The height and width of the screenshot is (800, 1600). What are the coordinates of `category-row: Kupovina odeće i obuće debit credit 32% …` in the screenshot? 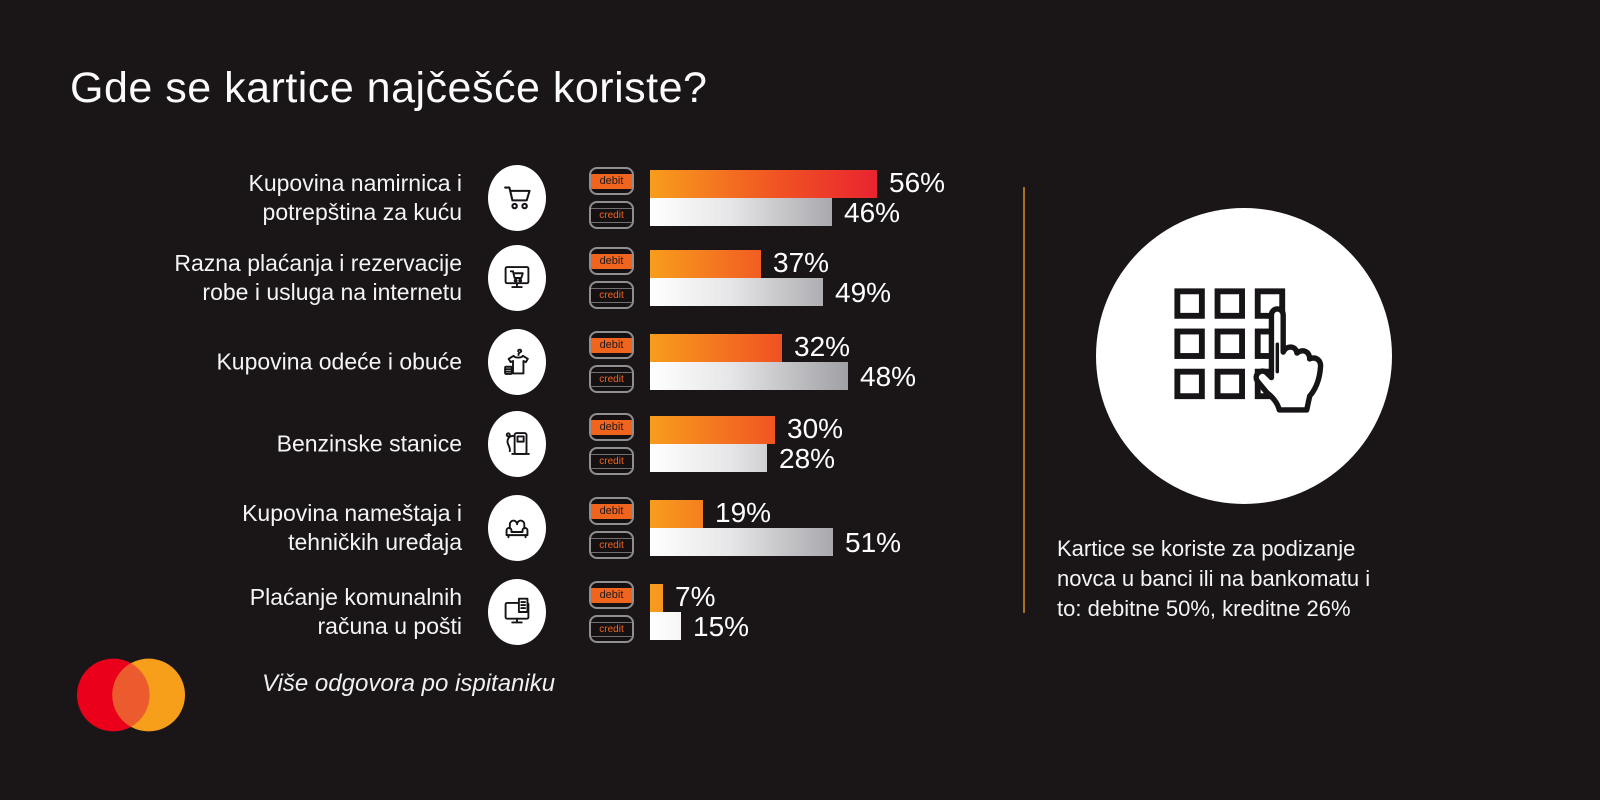 It's located at (500, 362).